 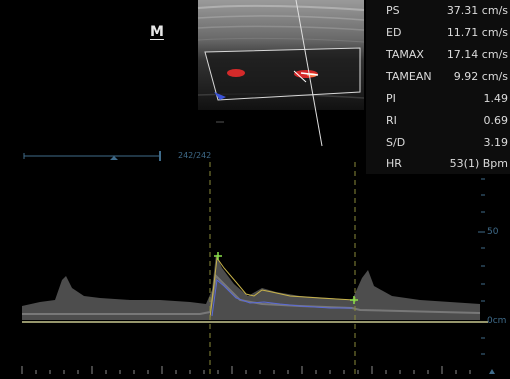 I want to click on doppler-cursor-line, so click(x=309, y=73).